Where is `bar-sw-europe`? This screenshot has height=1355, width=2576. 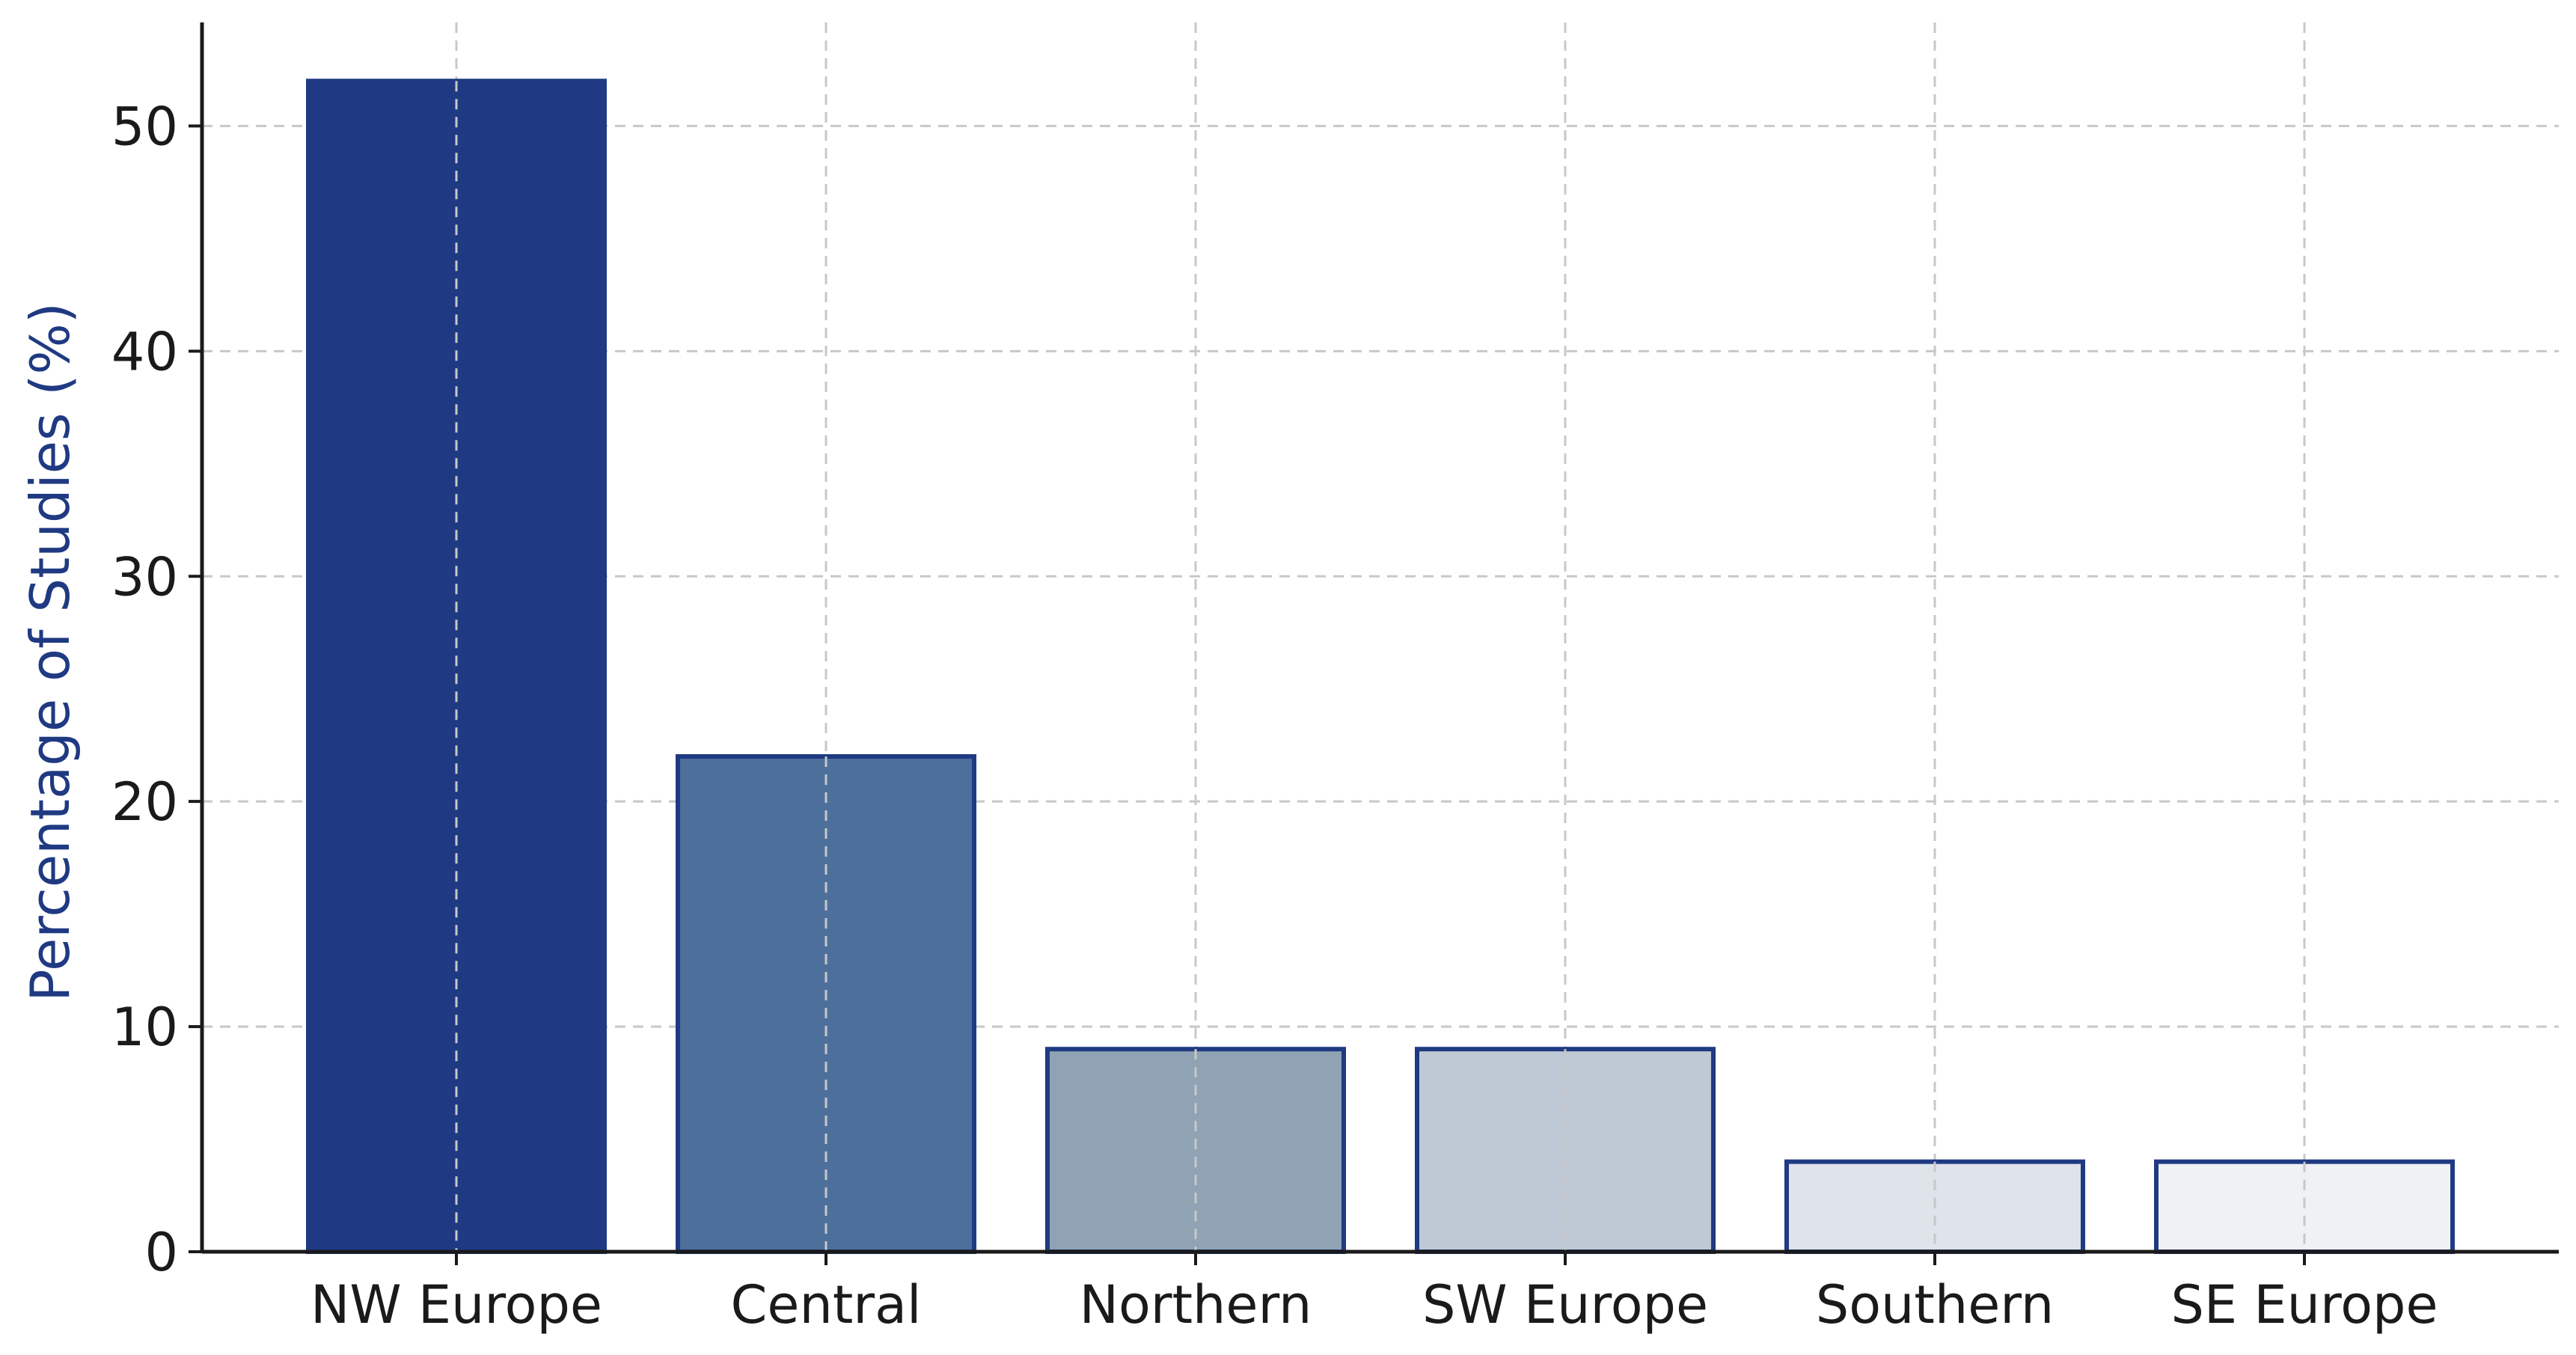
bar-sw-europe is located at coordinates (1565, 1150).